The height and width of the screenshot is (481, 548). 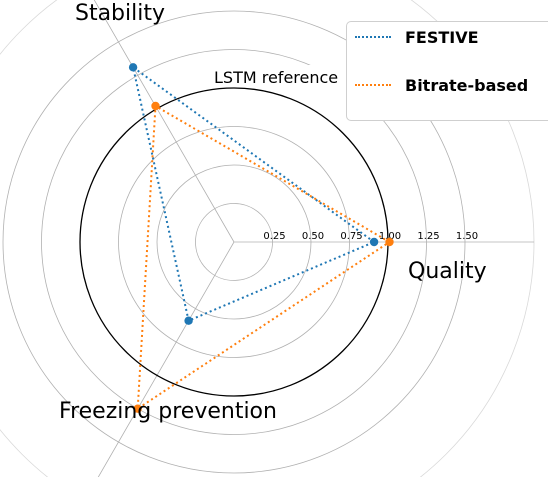 I want to click on radial-tick-label-2: 0.75, so click(x=351, y=236).